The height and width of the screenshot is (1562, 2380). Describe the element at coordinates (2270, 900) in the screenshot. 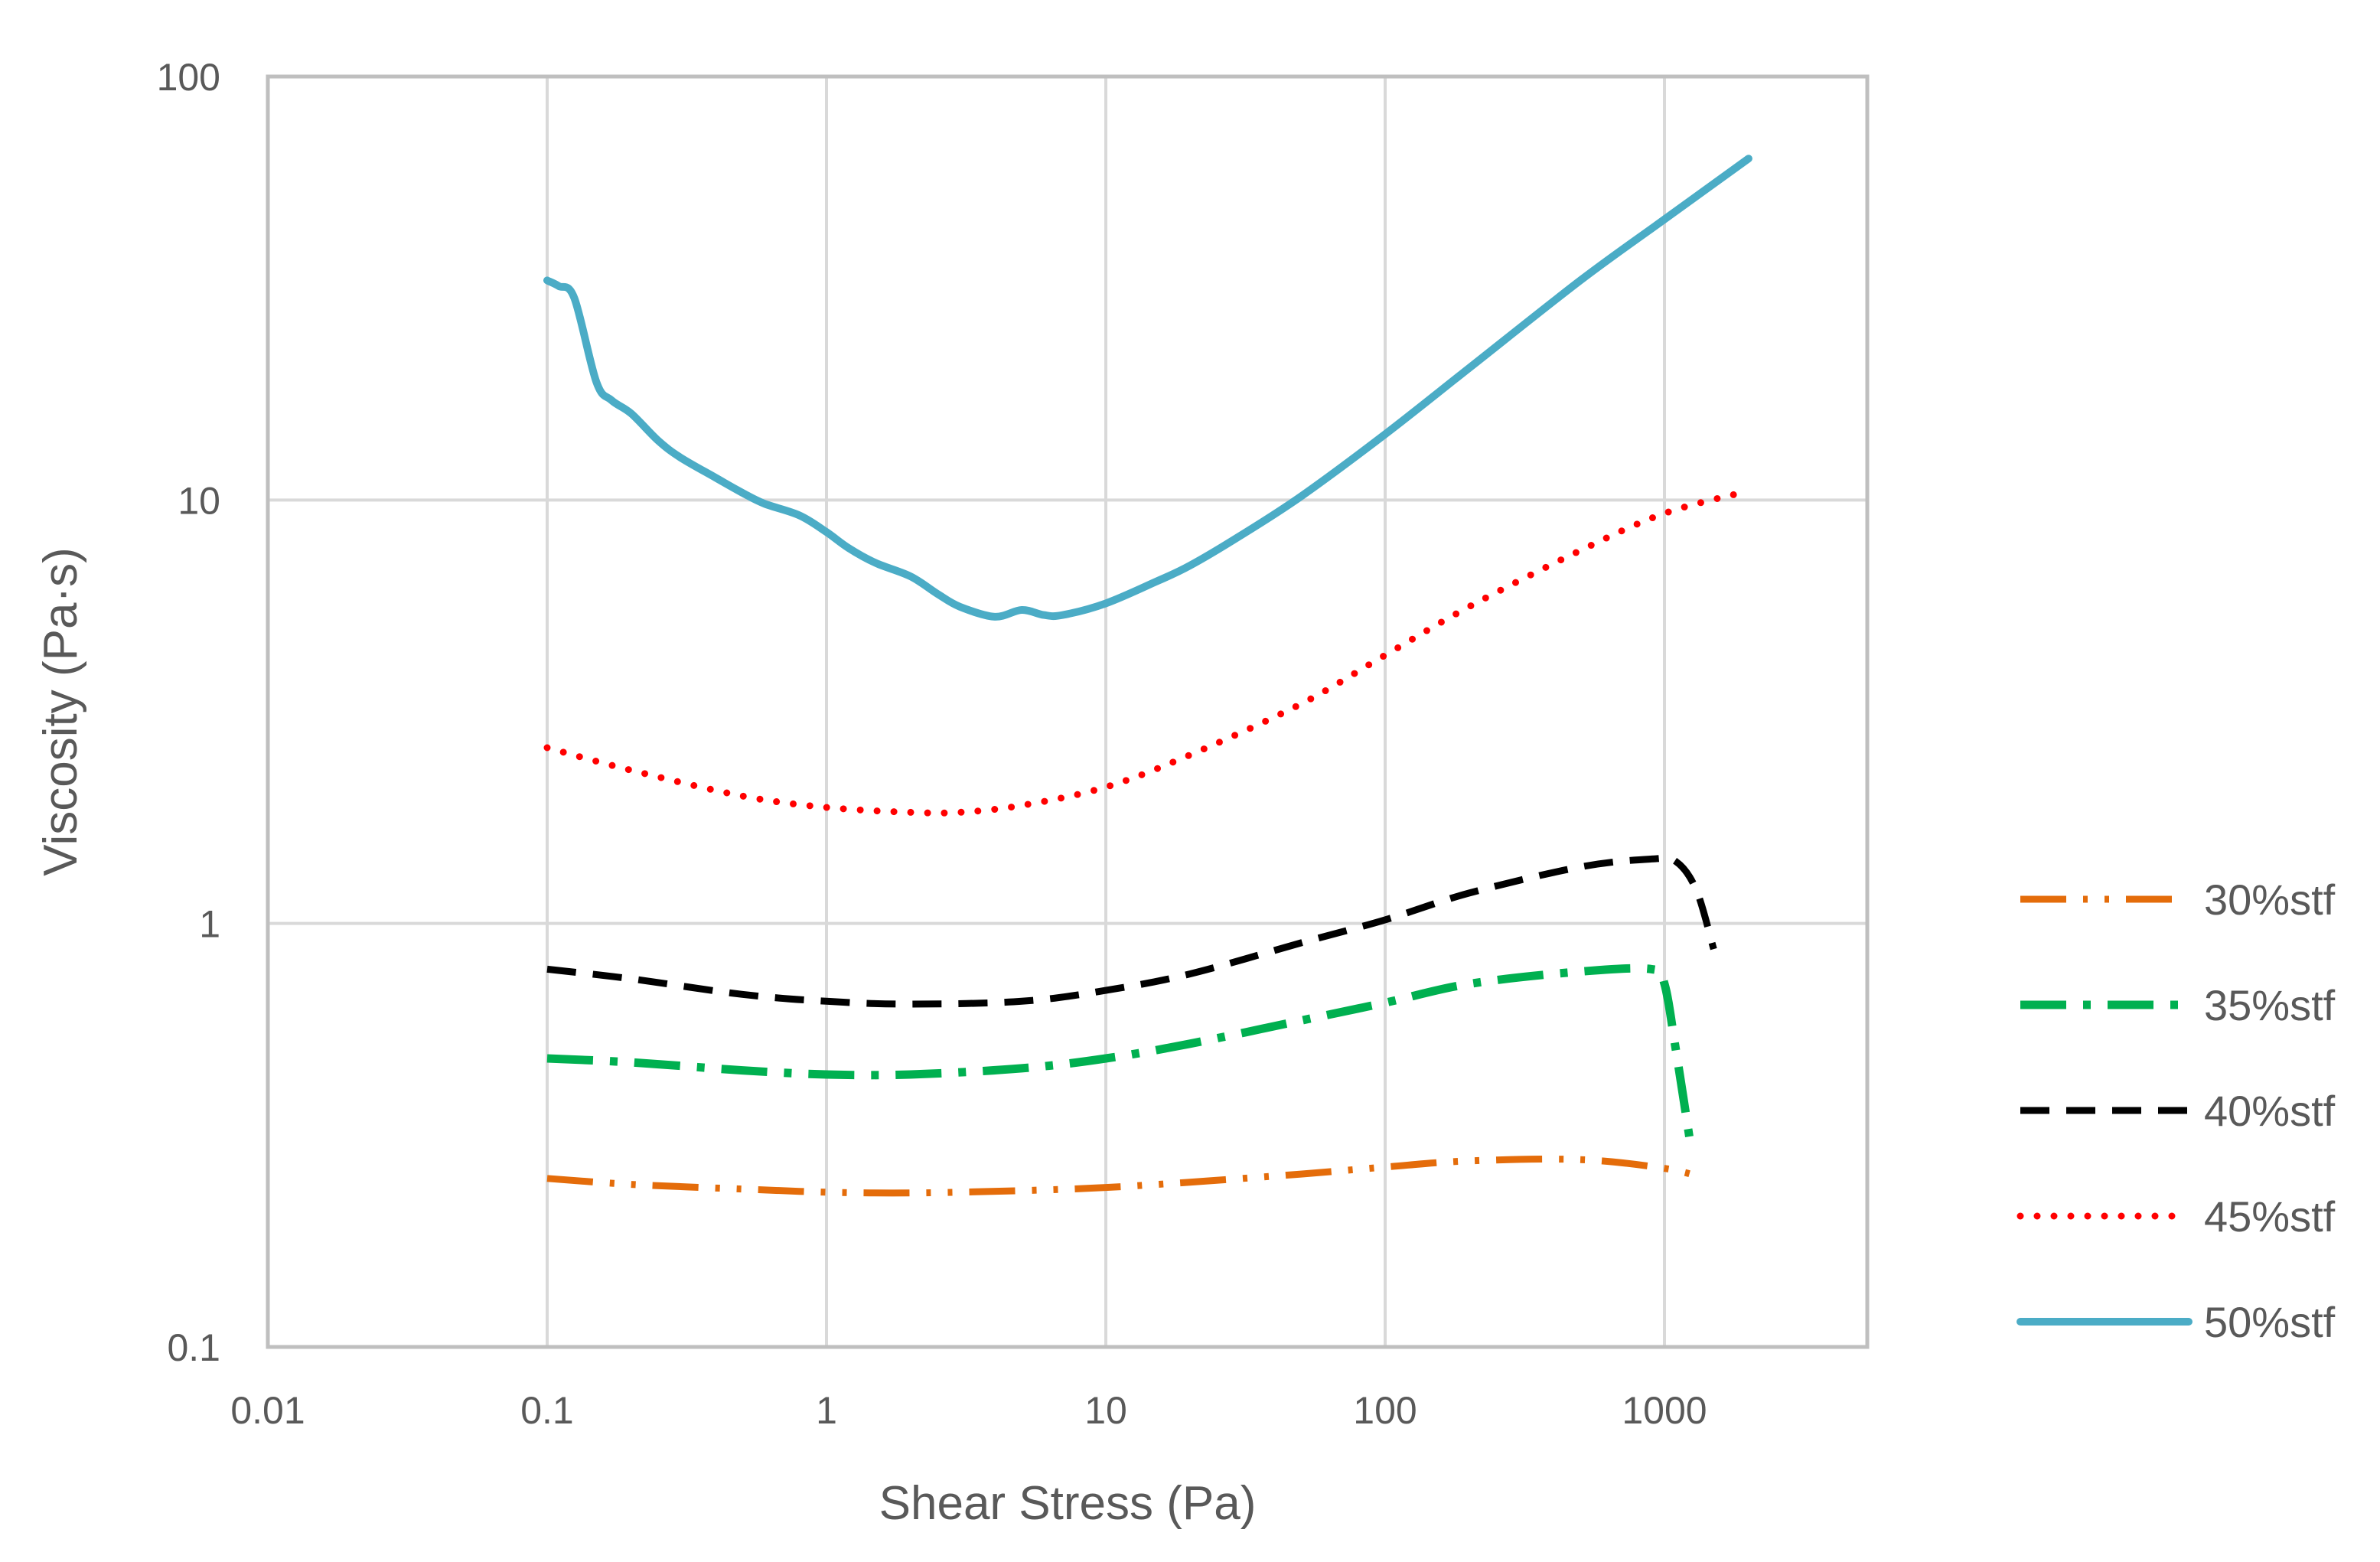

I see `legend-label: 30%stf` at that location.